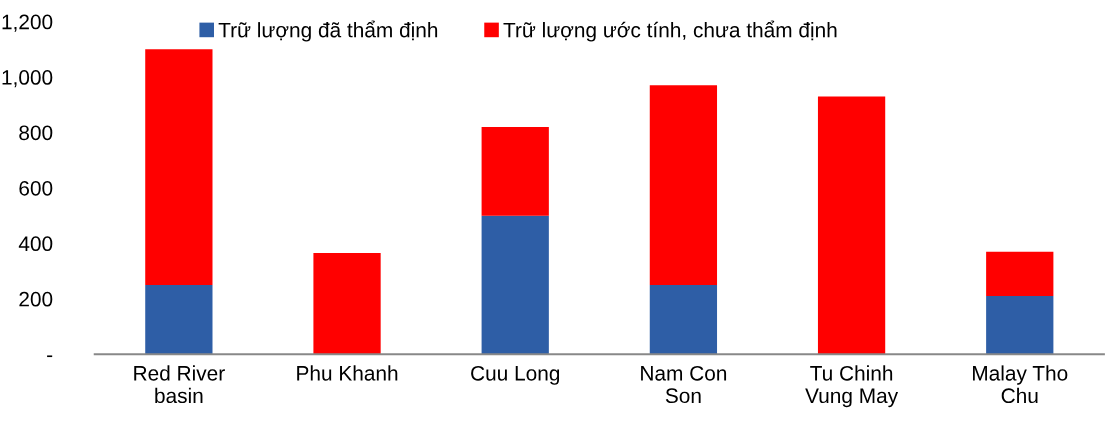  What do you see at coordinates (36, 299) in the screenshot?
I see `y-tick-label: 200` at bounding box center [36, 299].